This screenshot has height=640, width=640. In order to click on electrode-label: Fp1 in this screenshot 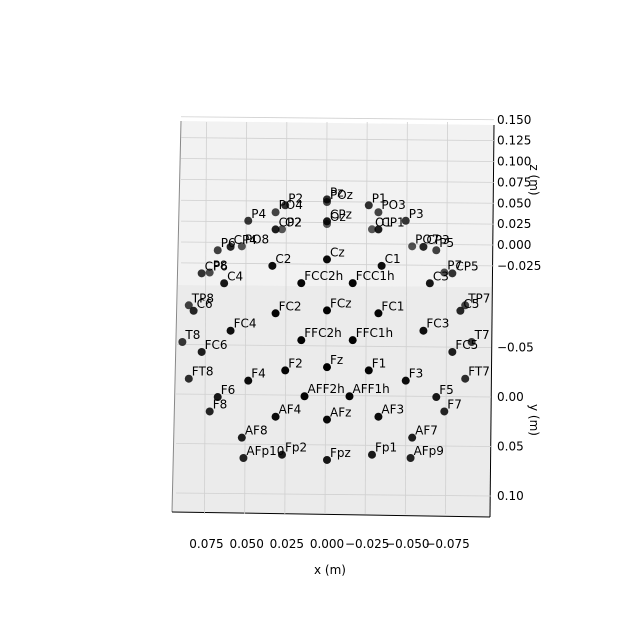, I will do `click(386, 448)`.